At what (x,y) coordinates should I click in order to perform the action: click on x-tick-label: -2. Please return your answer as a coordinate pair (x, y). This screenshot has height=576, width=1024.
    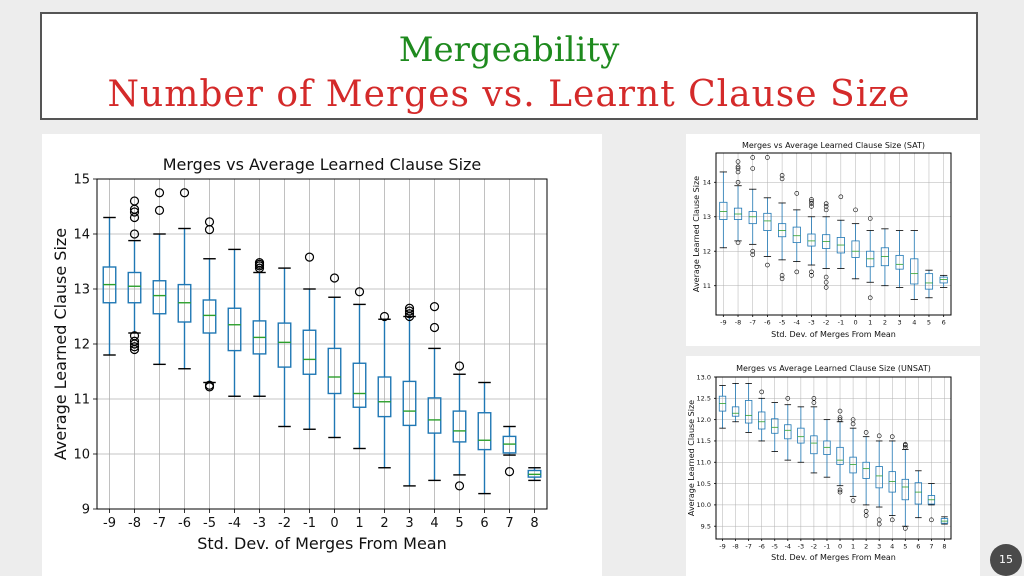
    Looking at the image, I should click on (826, 323).